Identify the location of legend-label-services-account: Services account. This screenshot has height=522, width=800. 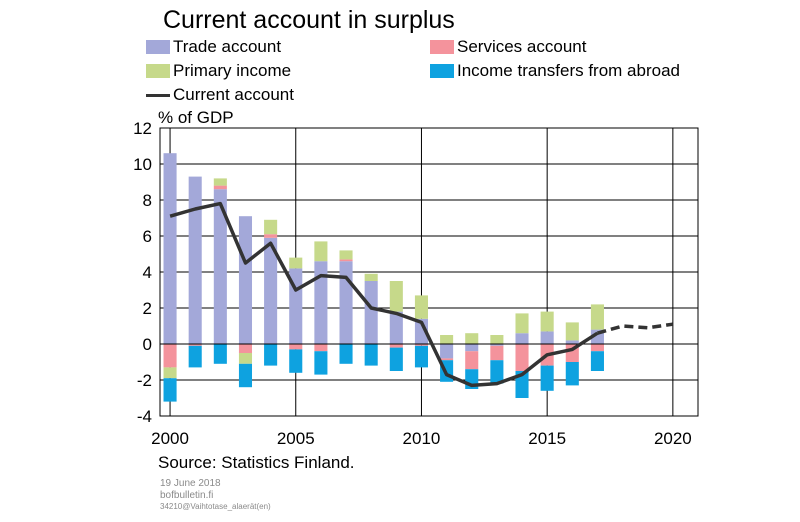
(522, 46).